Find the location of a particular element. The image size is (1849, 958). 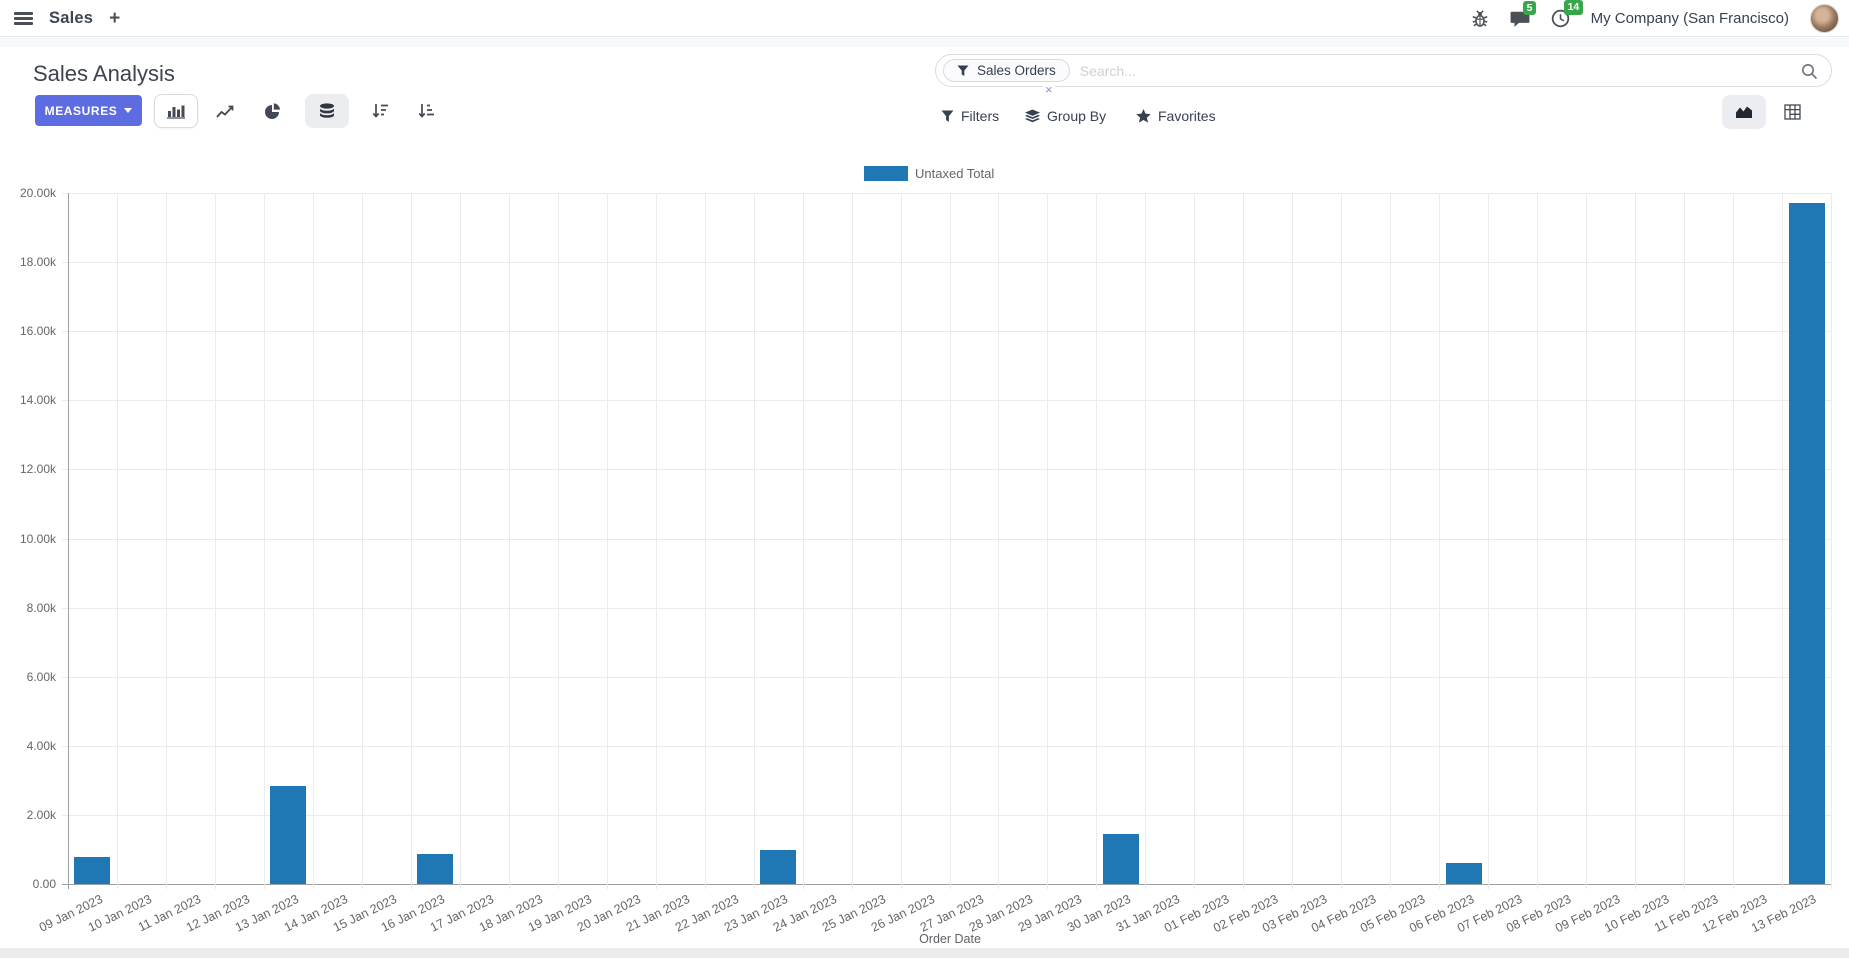

search-icon is located at coordinates (1809, 71).